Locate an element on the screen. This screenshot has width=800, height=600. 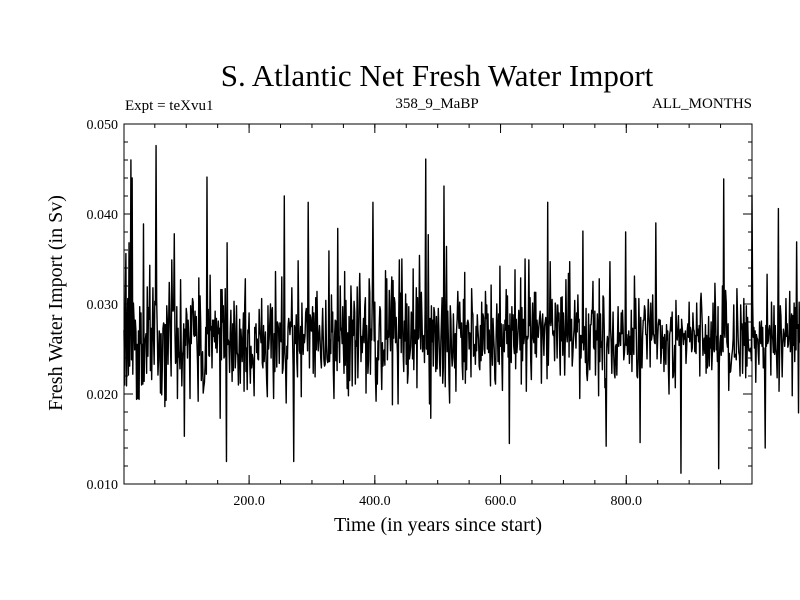
y-tick-label: 0.040 is located at coordinates (103, 215).